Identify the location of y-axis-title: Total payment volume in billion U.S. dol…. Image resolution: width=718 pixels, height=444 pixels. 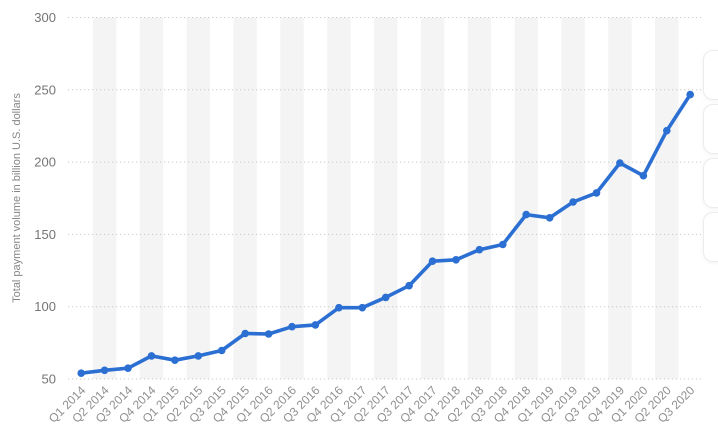
(17, 198).